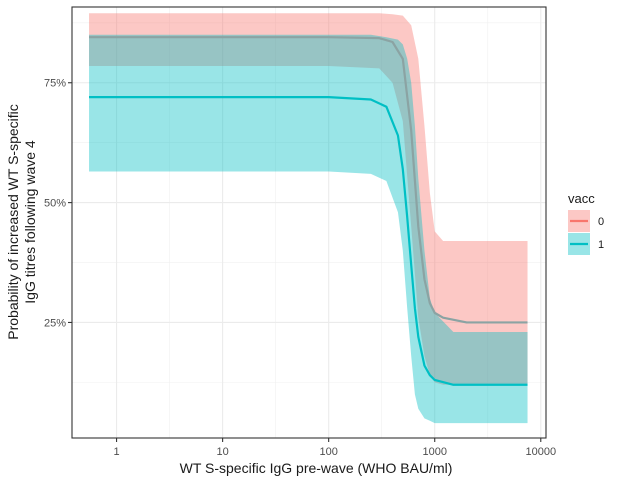 The height and width of the screenshot is (484, 620). I want to click on y-axis-title-line-2: IgG titres following wave 4, so click(30, 222).